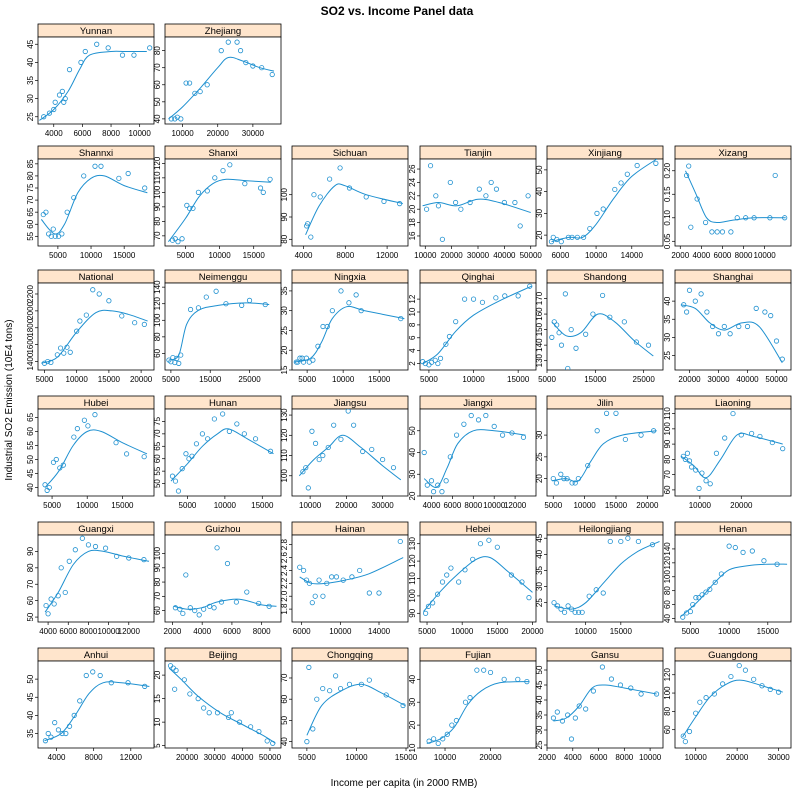  What do you see at coordinates (696, 757) in the screenshot?
I see `x-tick-label: 10000` at bounding box center [696, 757].